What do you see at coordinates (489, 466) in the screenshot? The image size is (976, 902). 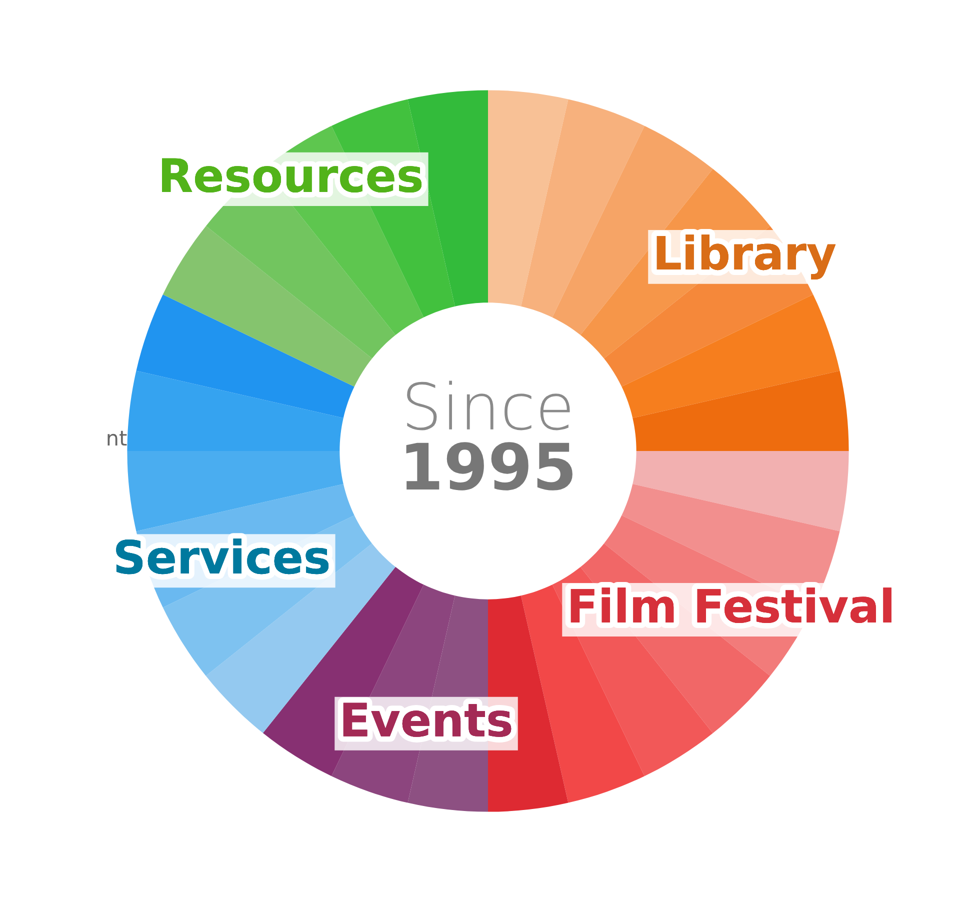 I see `text: 1995` at bounding box center [489, 466].